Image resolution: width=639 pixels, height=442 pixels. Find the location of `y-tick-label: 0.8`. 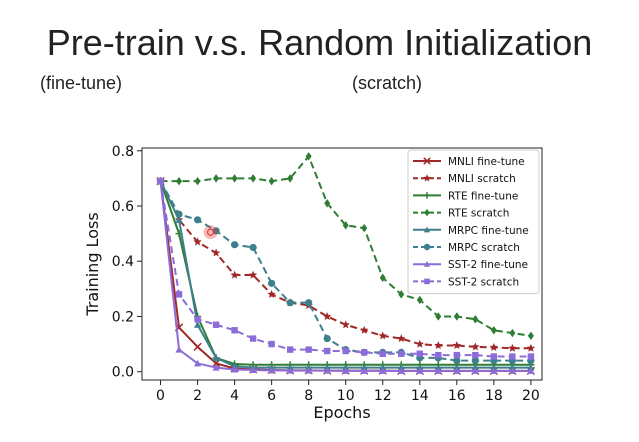

y-tick-label: 0.8 is located at coordinates (123, 152).